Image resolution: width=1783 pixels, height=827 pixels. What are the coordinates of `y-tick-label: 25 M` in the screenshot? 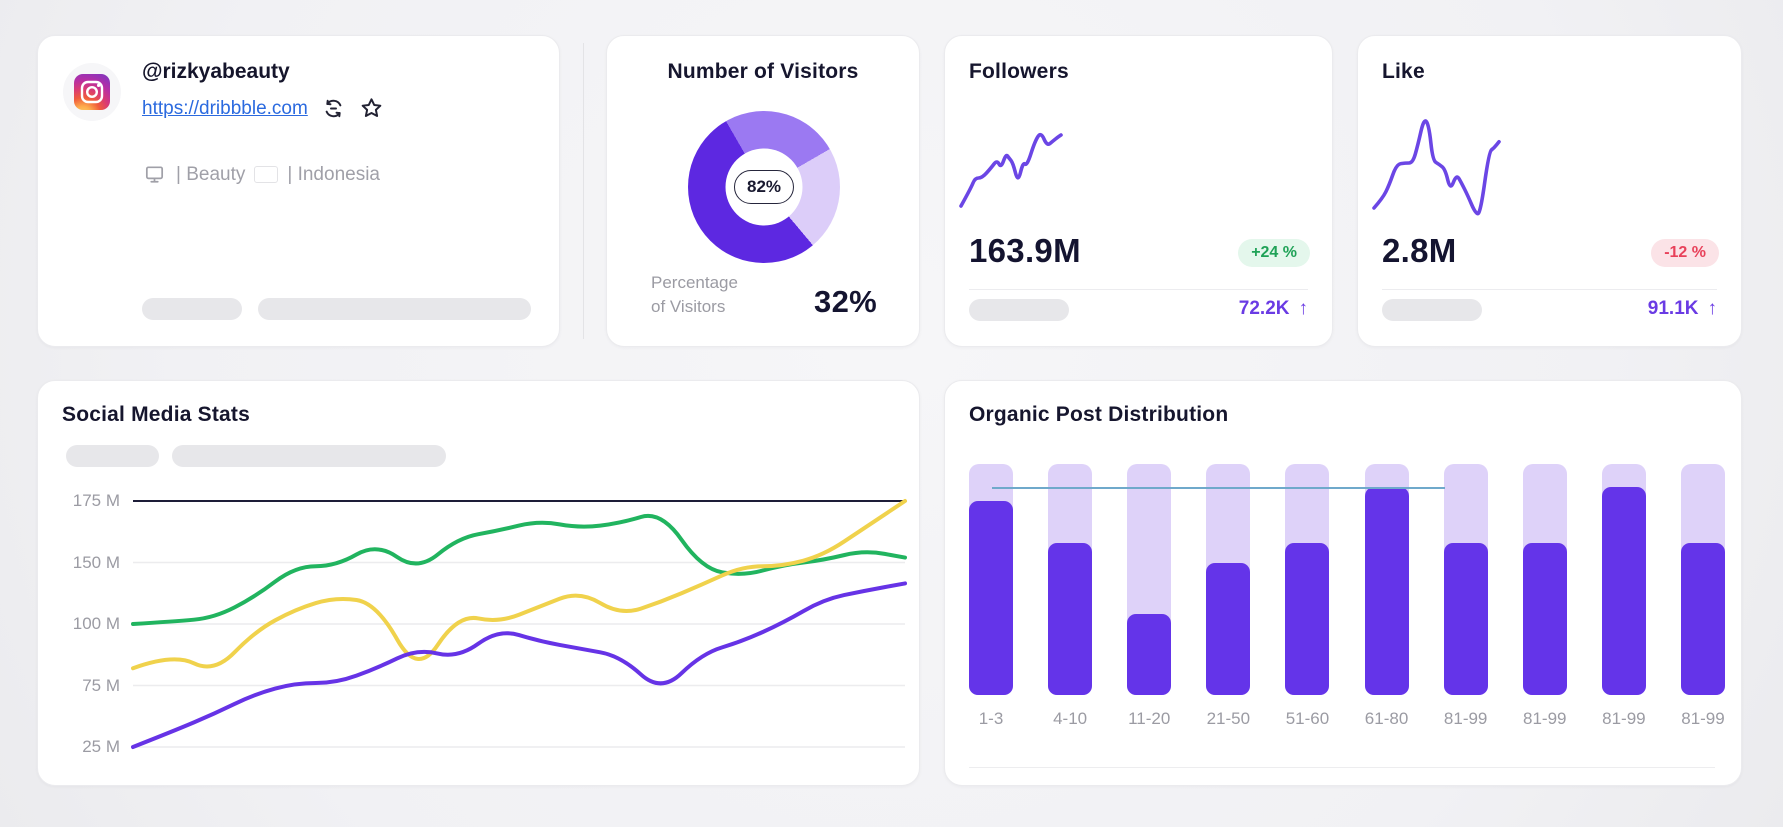 It's located at (101, 746).